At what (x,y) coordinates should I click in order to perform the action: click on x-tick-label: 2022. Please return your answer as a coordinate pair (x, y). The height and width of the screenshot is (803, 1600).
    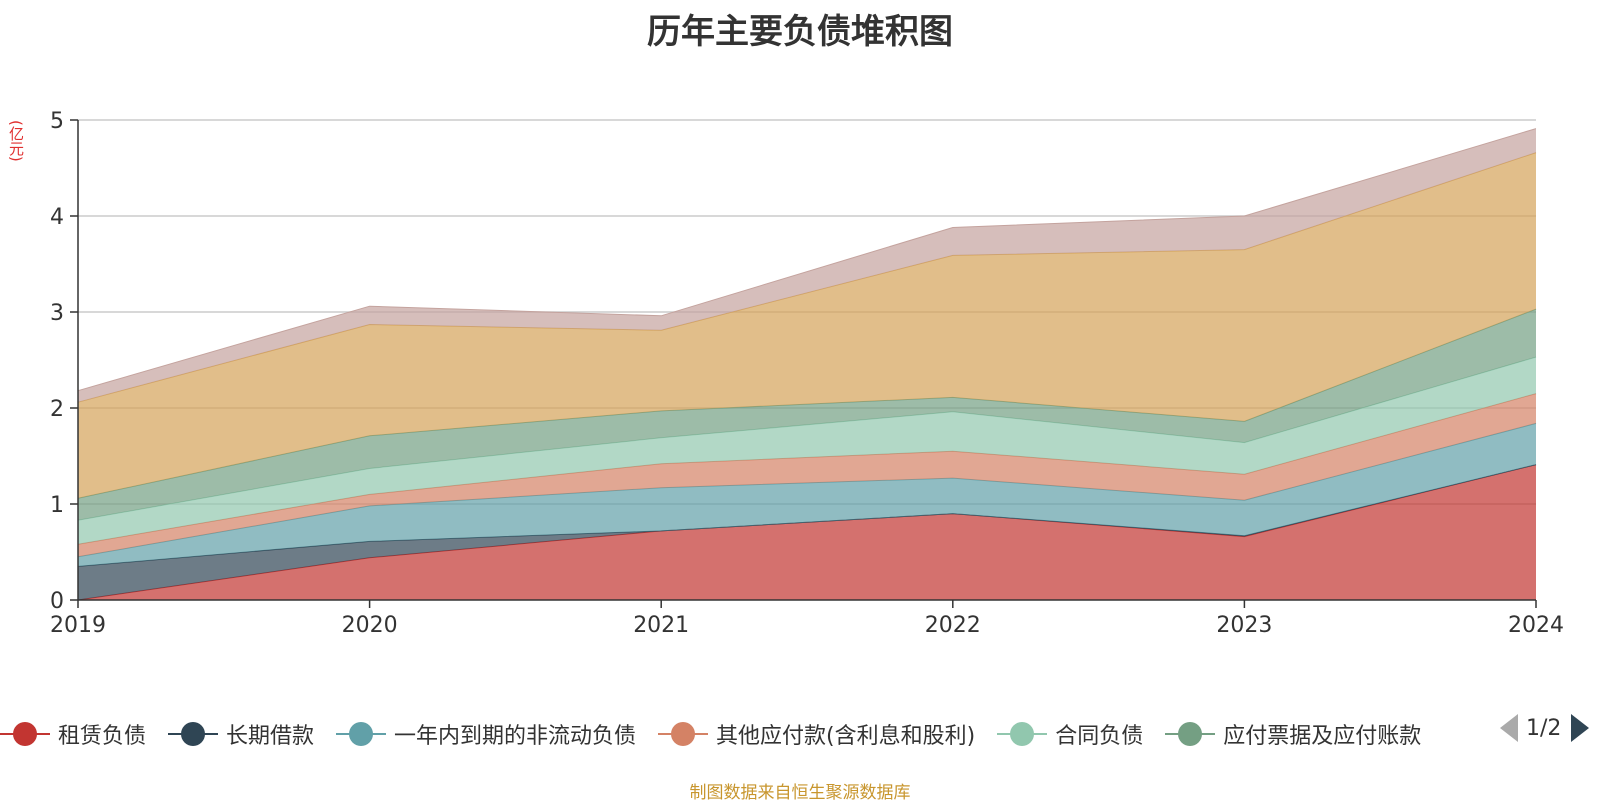
    Looking at the image, I should click on (953, 625).